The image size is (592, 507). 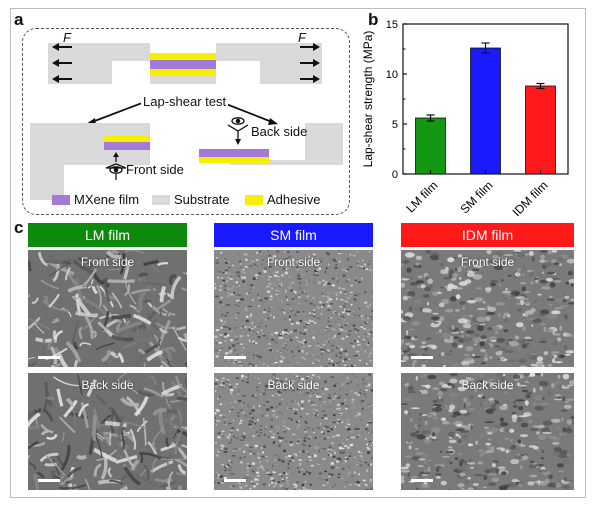 What do you see at coordinates (99, 63) in the screenshot?
I see `substrate-top-left` at bounding box center [99, 63].